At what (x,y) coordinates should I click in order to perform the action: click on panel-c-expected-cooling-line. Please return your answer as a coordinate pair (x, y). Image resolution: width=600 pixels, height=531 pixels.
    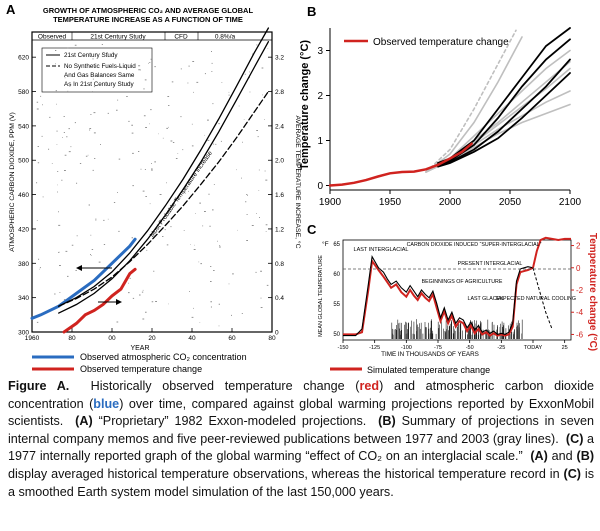
    Looking at the image, I should click on (542, 298).